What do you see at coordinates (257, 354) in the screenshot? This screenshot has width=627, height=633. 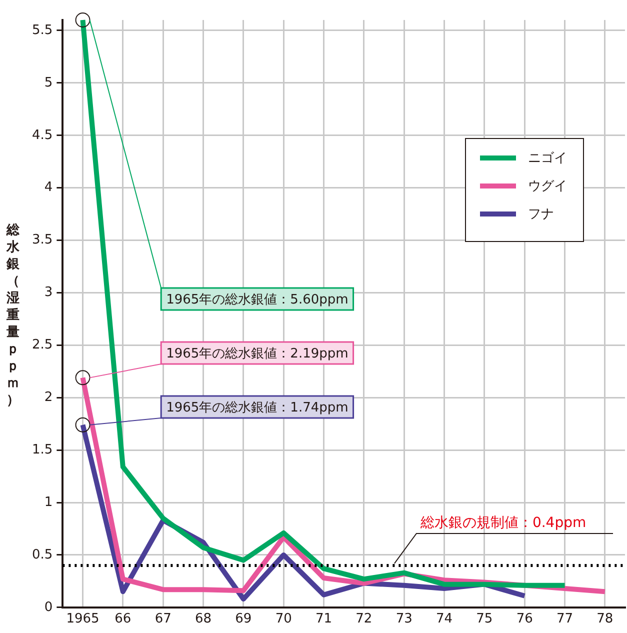 I see `annotation: 1965年の総水銀値：2.19ppm` at bounding box center [257, 354].